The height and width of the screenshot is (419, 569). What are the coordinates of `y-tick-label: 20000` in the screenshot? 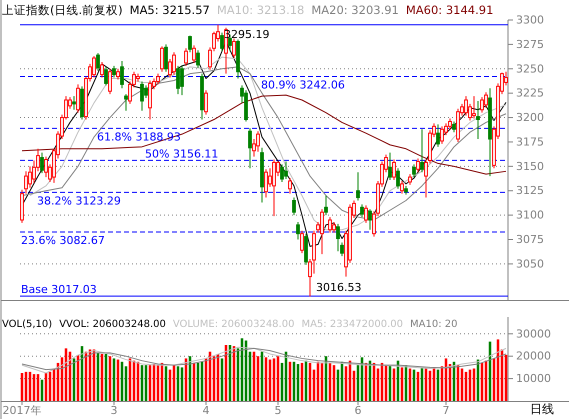 It's located at (533, 356).